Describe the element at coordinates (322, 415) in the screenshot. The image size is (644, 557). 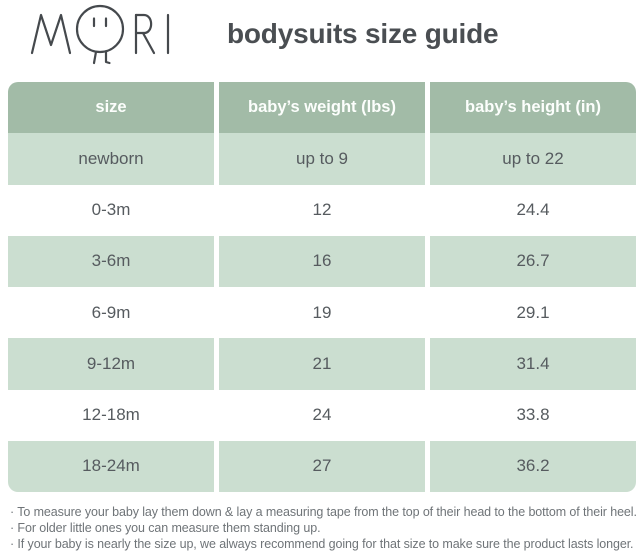
I see `table-cell: 24` at that location.